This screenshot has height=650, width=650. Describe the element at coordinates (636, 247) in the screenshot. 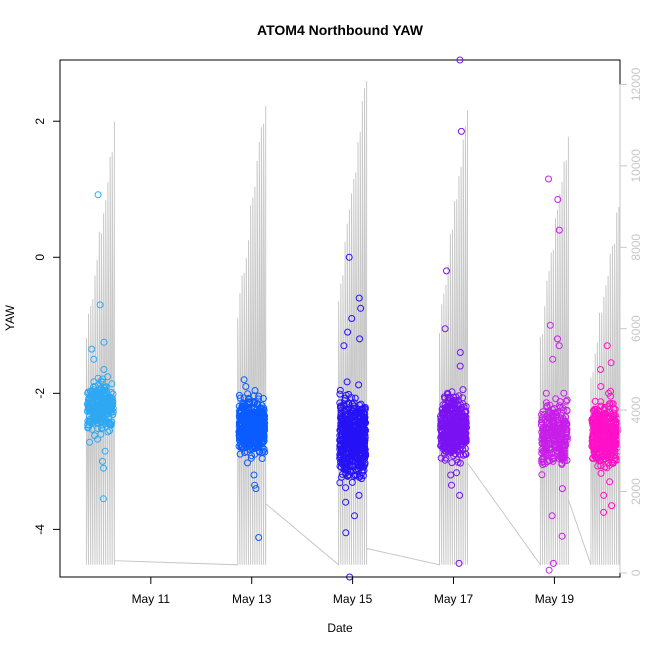

I see `y-right-tick-label: 8000` at that location.